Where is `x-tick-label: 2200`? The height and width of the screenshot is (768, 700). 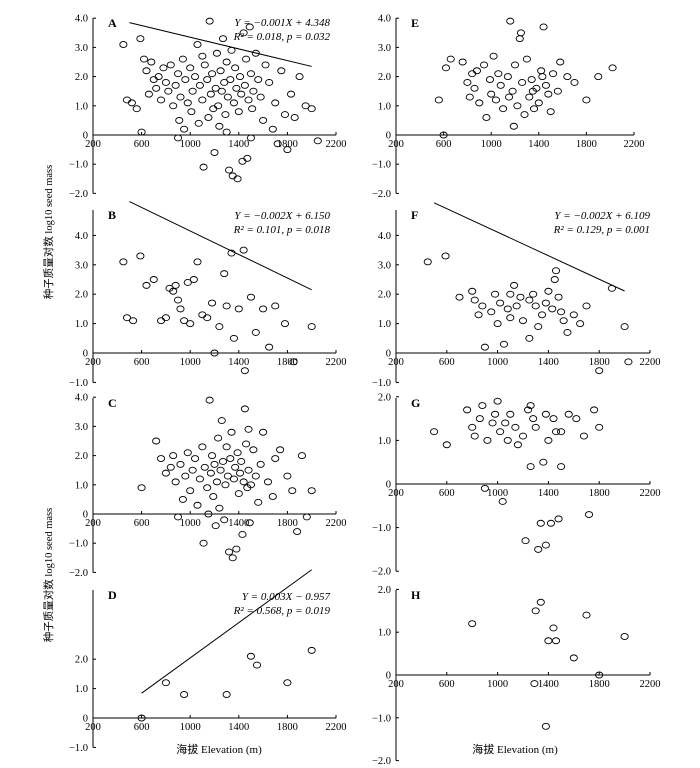
x-tick-label: 2200 is located at coordinates (336, 362).